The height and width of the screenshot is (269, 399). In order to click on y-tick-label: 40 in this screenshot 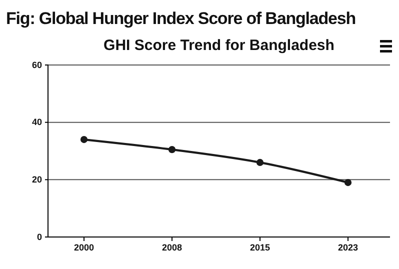, I will do `click(37, 122)`.